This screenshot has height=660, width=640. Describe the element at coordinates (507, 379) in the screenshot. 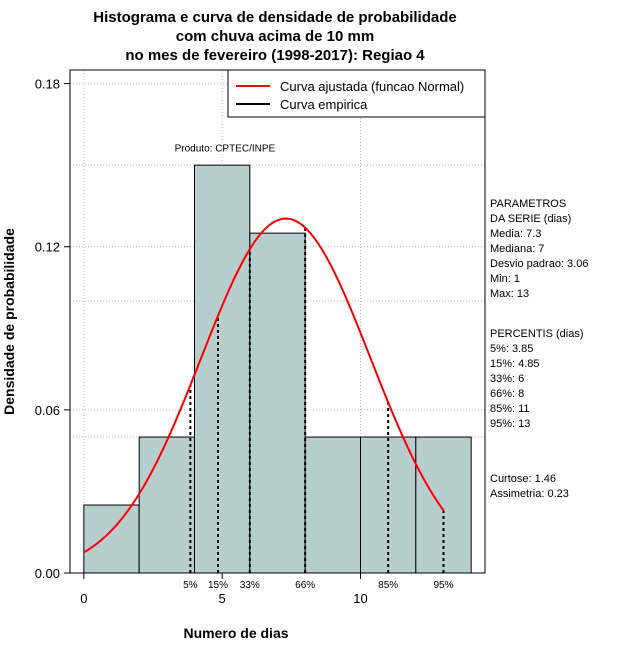

I see `percentile-stat-line: 33%: 6` at that location.